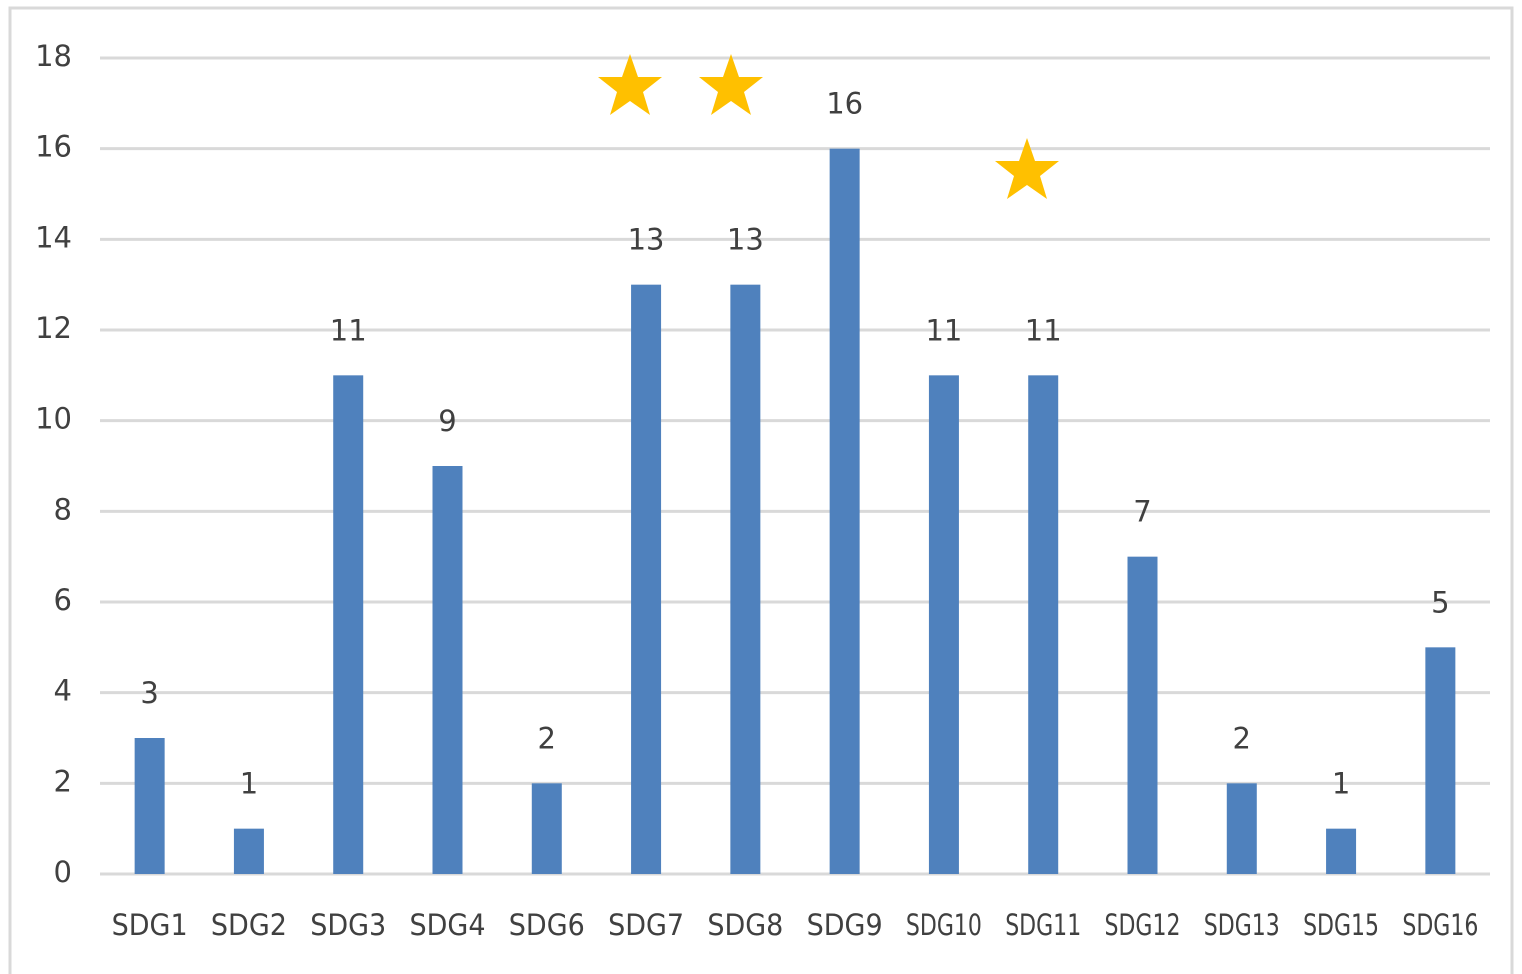  What do you see at coordinates (845, 925) in the screenshot?
I see `x-tick-label: SDG9` at bounding box center [845, 925].